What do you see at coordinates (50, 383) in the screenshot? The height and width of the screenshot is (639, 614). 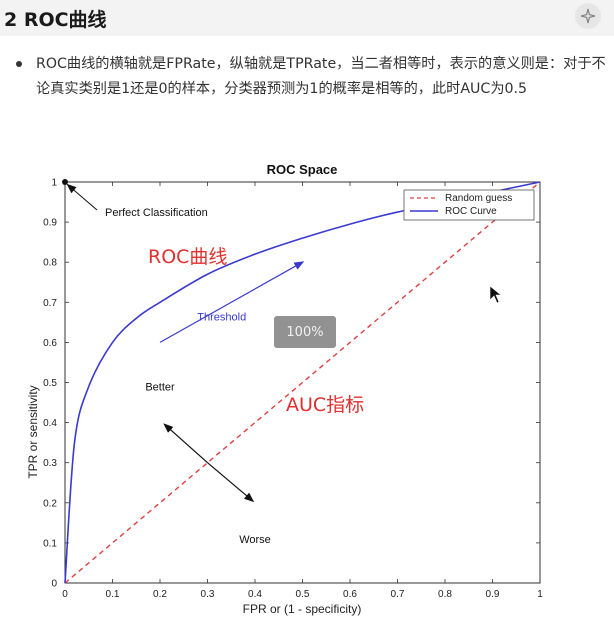 I see `y-tick-label: 0.5` at bounding box center [50, 383].